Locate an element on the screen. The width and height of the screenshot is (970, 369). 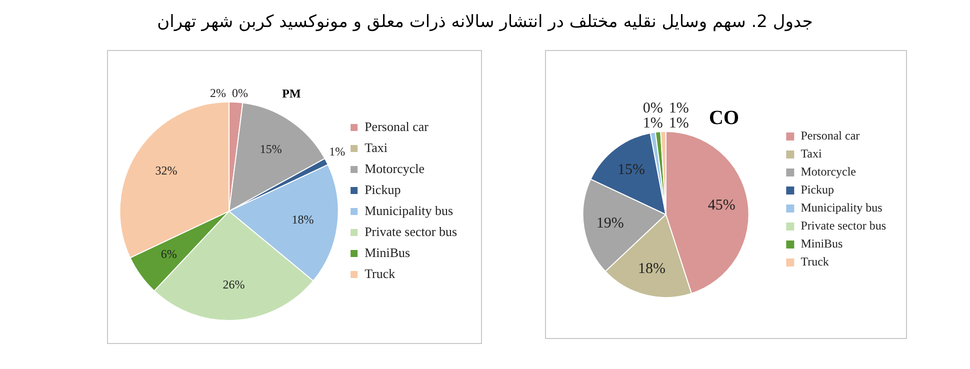
data-label: 45% is located at coordinates (722, 206).